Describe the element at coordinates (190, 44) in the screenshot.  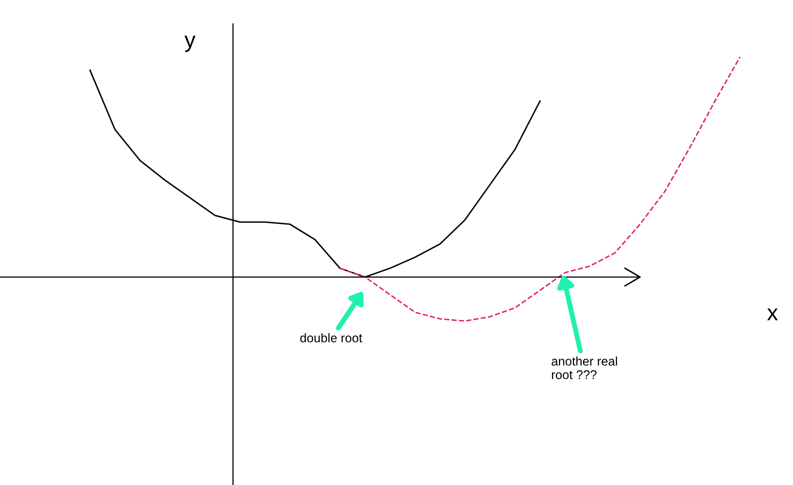
I see `y-axis-title: y` at that location.